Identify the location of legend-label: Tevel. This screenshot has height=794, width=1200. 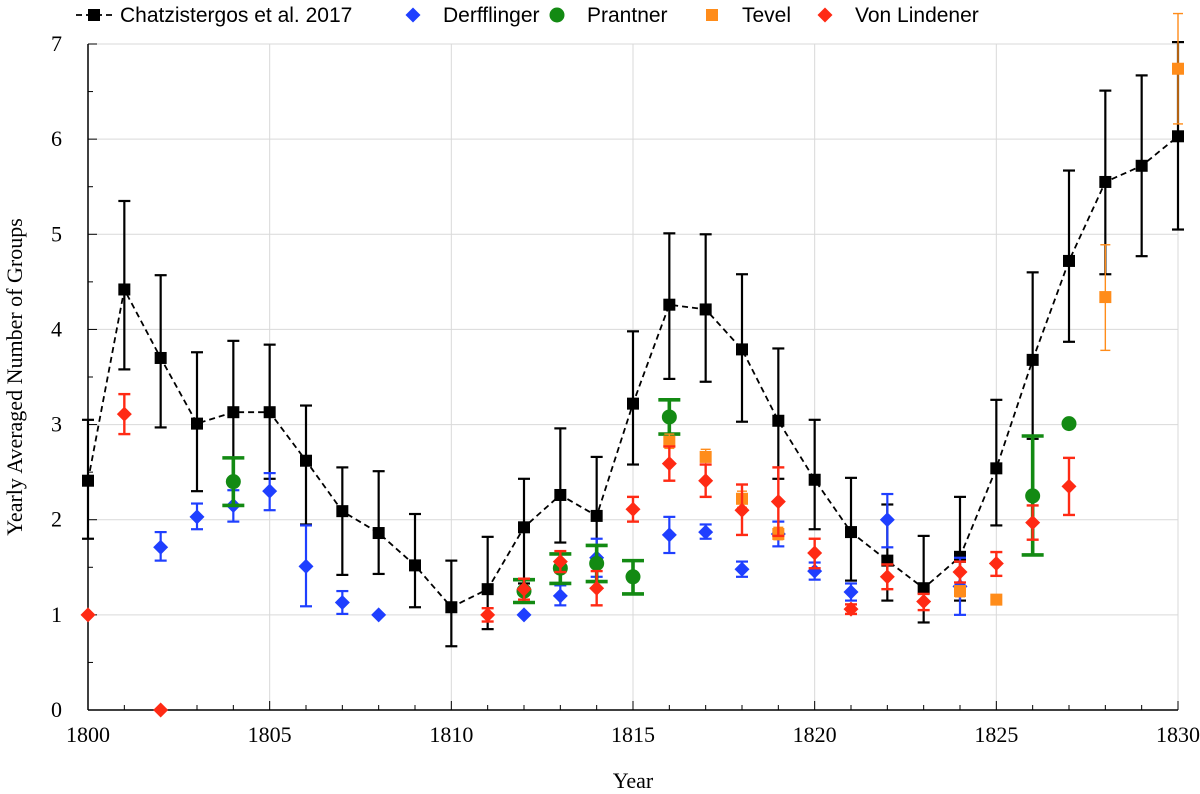
(766, 15).